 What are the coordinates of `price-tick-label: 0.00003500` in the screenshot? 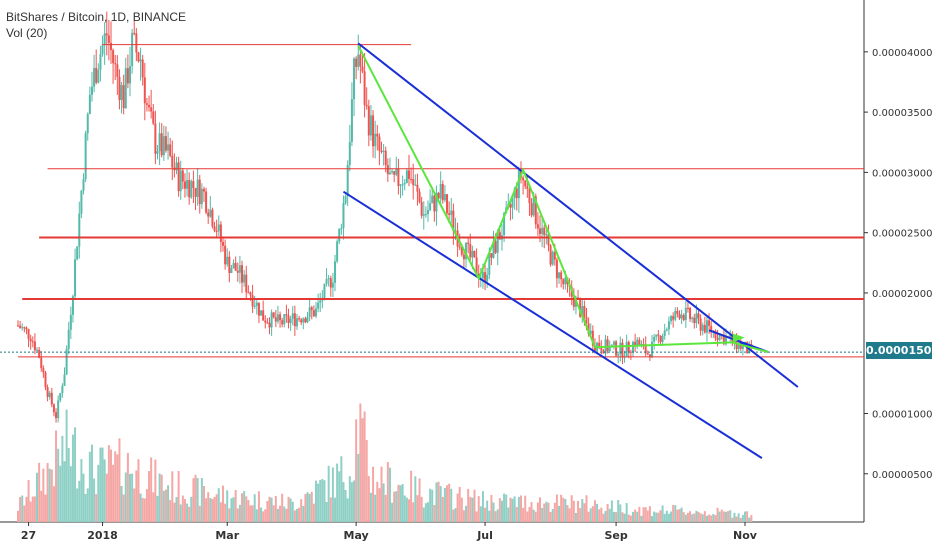 It's located at (902, 113).